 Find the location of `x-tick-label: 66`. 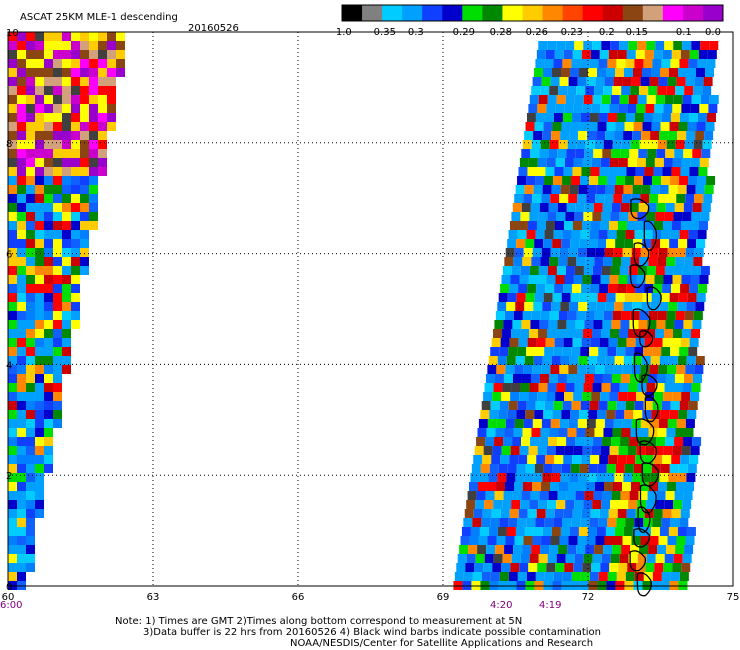

x-tick-label: 66 is located at coordinates (298, 597).